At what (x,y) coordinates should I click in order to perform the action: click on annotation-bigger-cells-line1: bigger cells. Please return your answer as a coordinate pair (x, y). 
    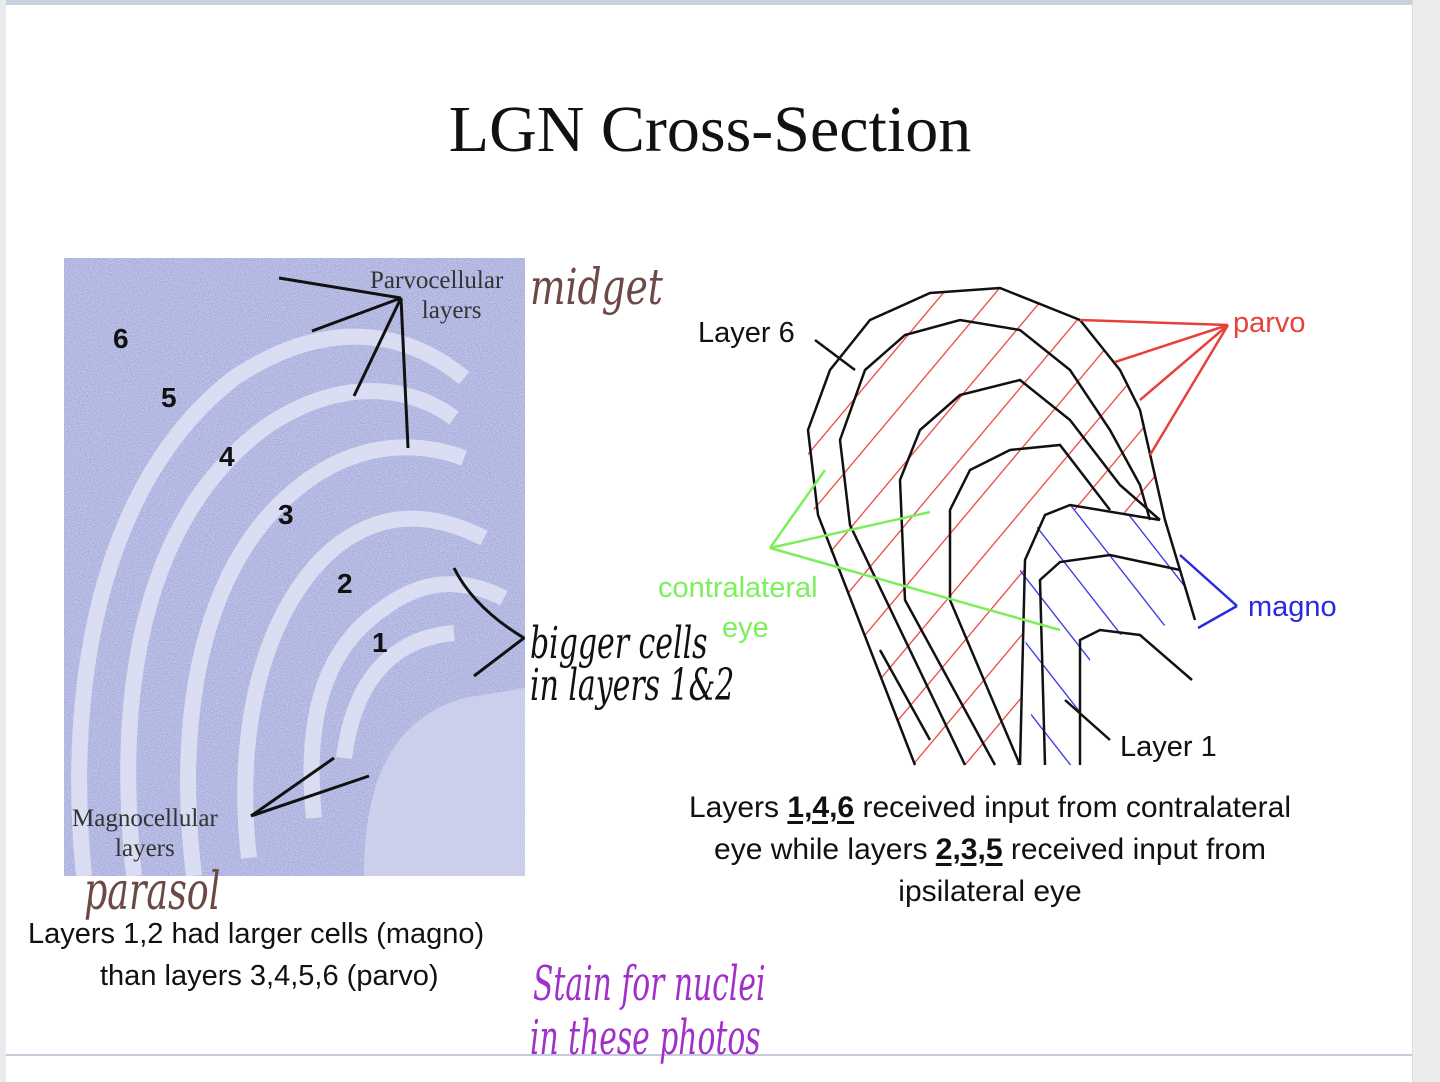
    Looking at the image, I should click on (619, 643).